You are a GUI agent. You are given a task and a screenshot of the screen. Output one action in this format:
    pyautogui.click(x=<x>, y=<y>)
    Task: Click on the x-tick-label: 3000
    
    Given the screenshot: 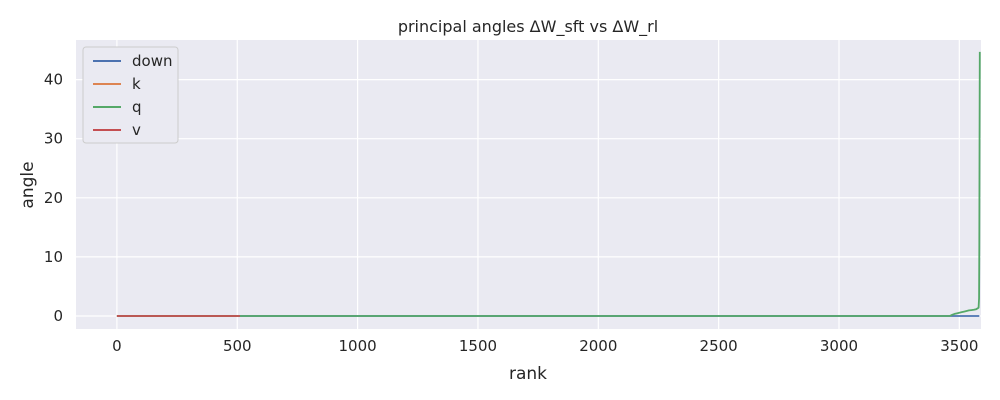 What is the action you would take?
    pyautogui.click(x=839, y=346)
    